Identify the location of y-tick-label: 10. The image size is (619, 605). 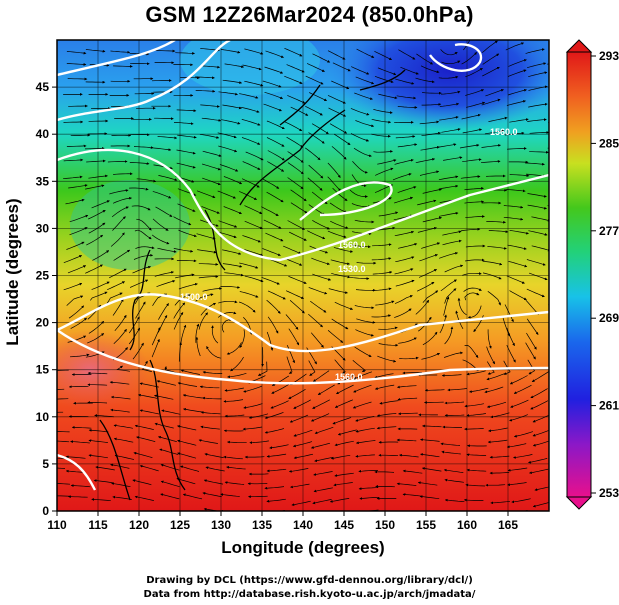
(43, 417).